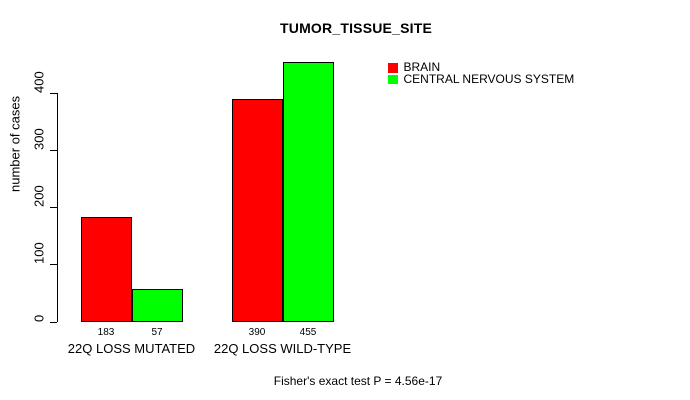  I want to click on x-category-label: 22Q LOSS MUTATED, so click(131, 348).